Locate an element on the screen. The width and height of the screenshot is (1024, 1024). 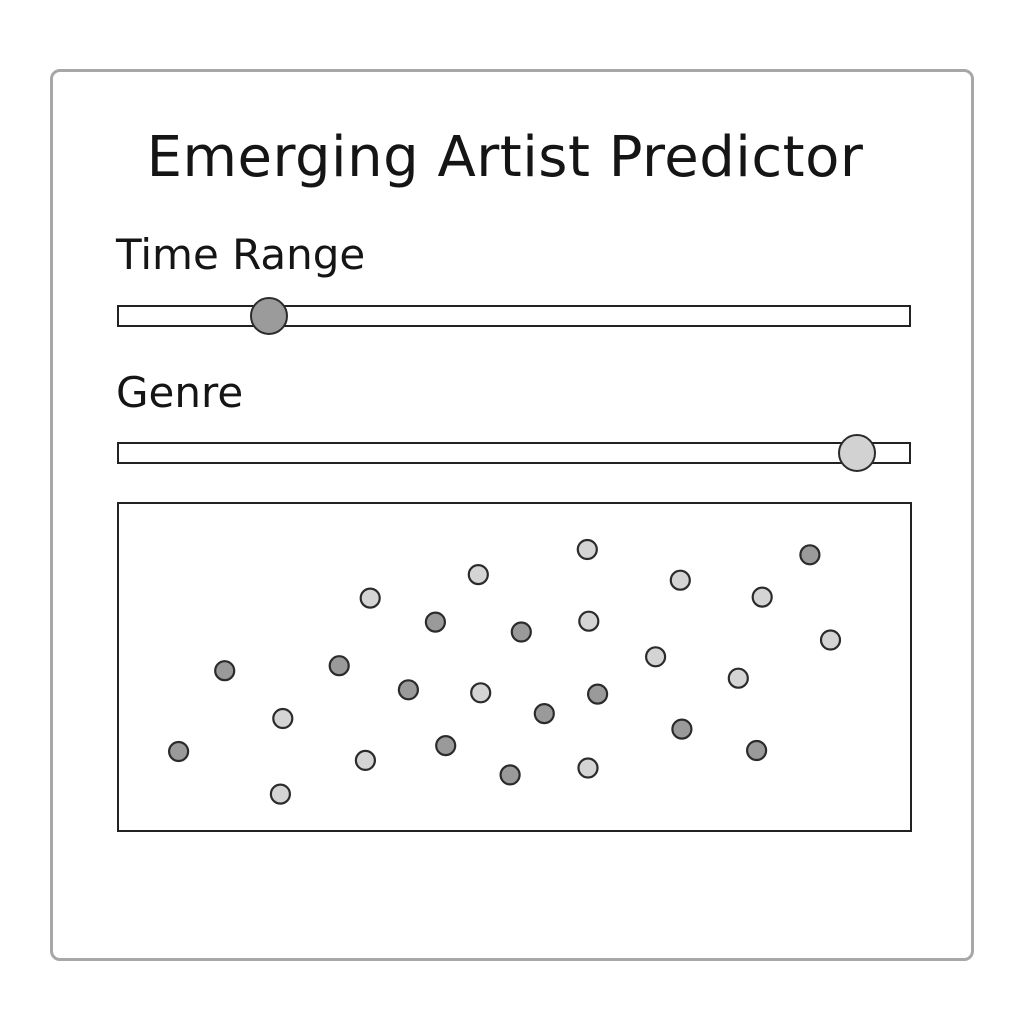
genre-slider is located at coordinates (514, 453).